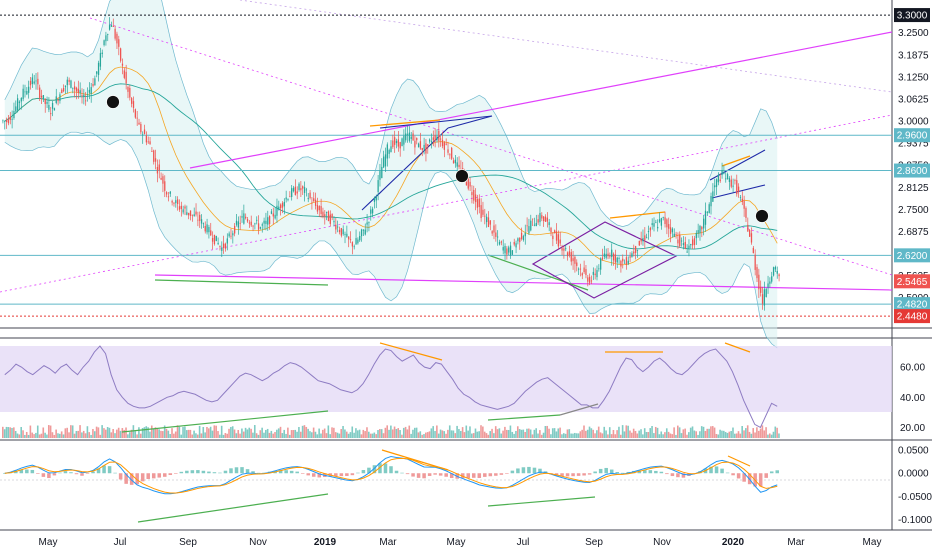  I want to click on rsi-axis: 60.00 40.00 20.00, so click(912, 398).